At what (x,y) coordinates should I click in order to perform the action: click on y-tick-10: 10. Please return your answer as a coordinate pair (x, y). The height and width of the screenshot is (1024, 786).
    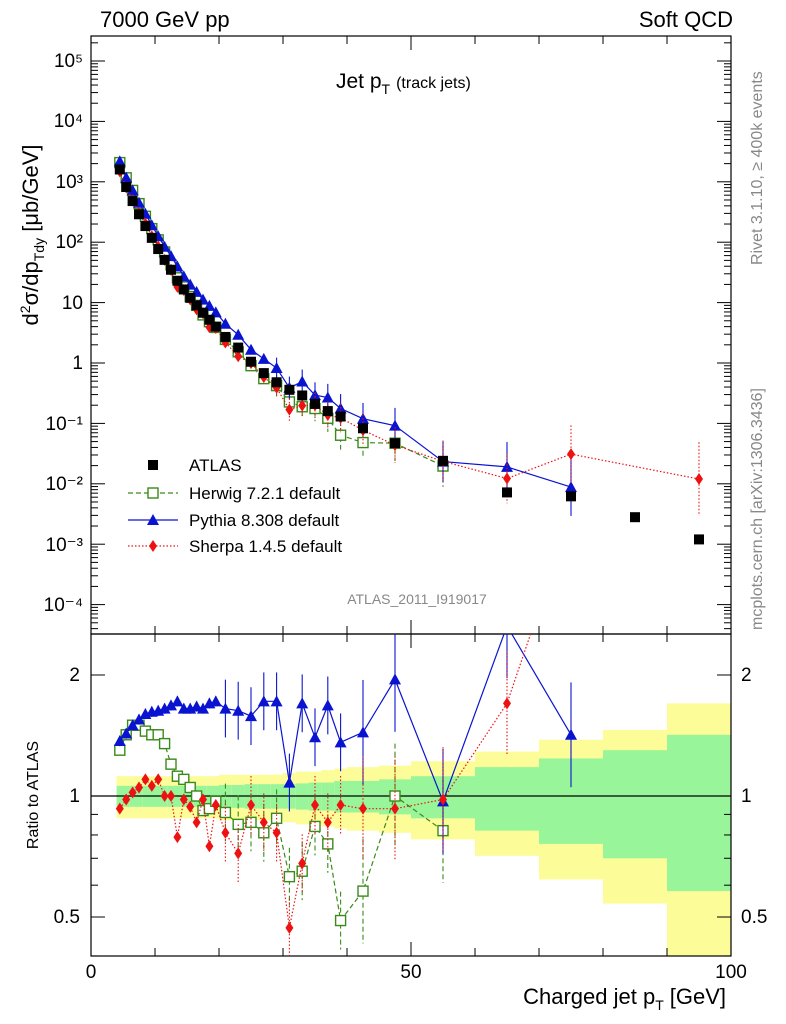
    Looking at the image, I should click on (72, 303).